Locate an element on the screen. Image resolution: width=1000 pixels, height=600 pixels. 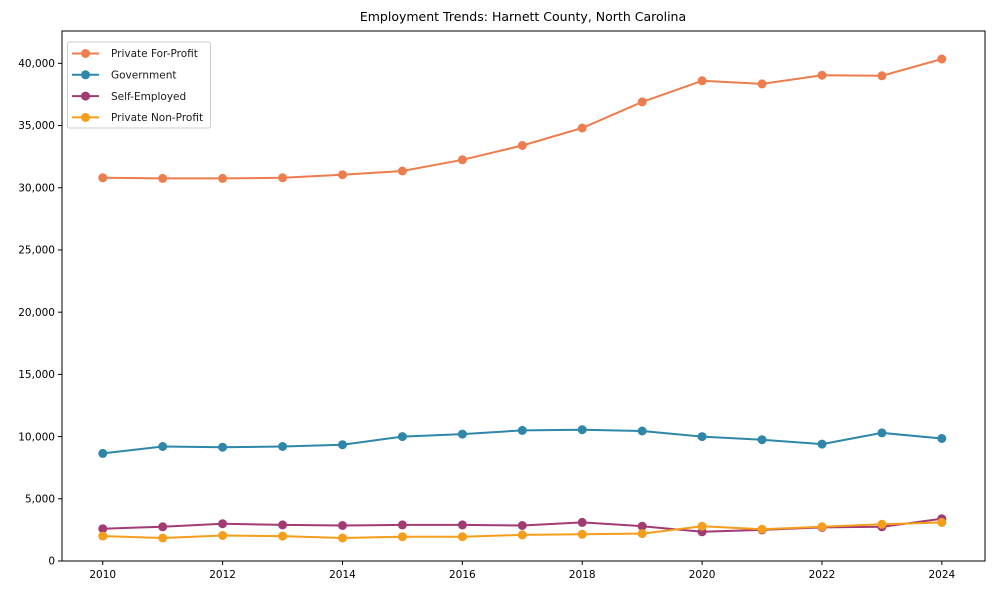
y-tick-label-15000: 15,000 is located at coordinates (36, 375).